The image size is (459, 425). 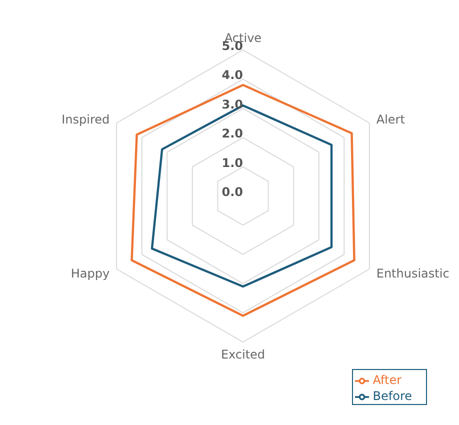 I want to click on spoke-label: Alert, so click(x=391, y=119).